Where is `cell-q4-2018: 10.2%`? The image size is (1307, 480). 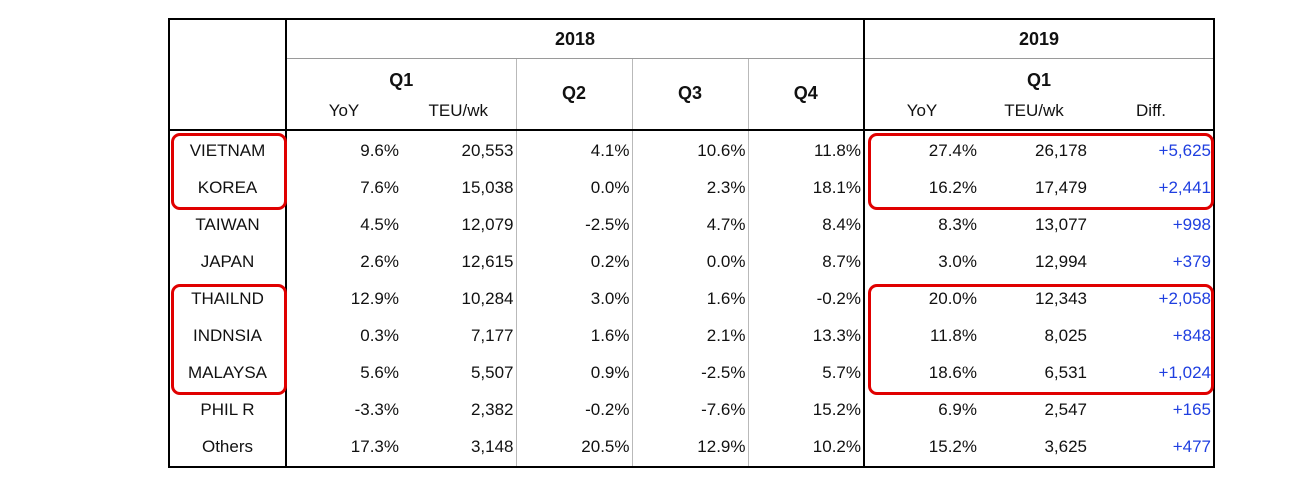
cell-q4-2018: 10.2% is located at coordinates (805, 447).